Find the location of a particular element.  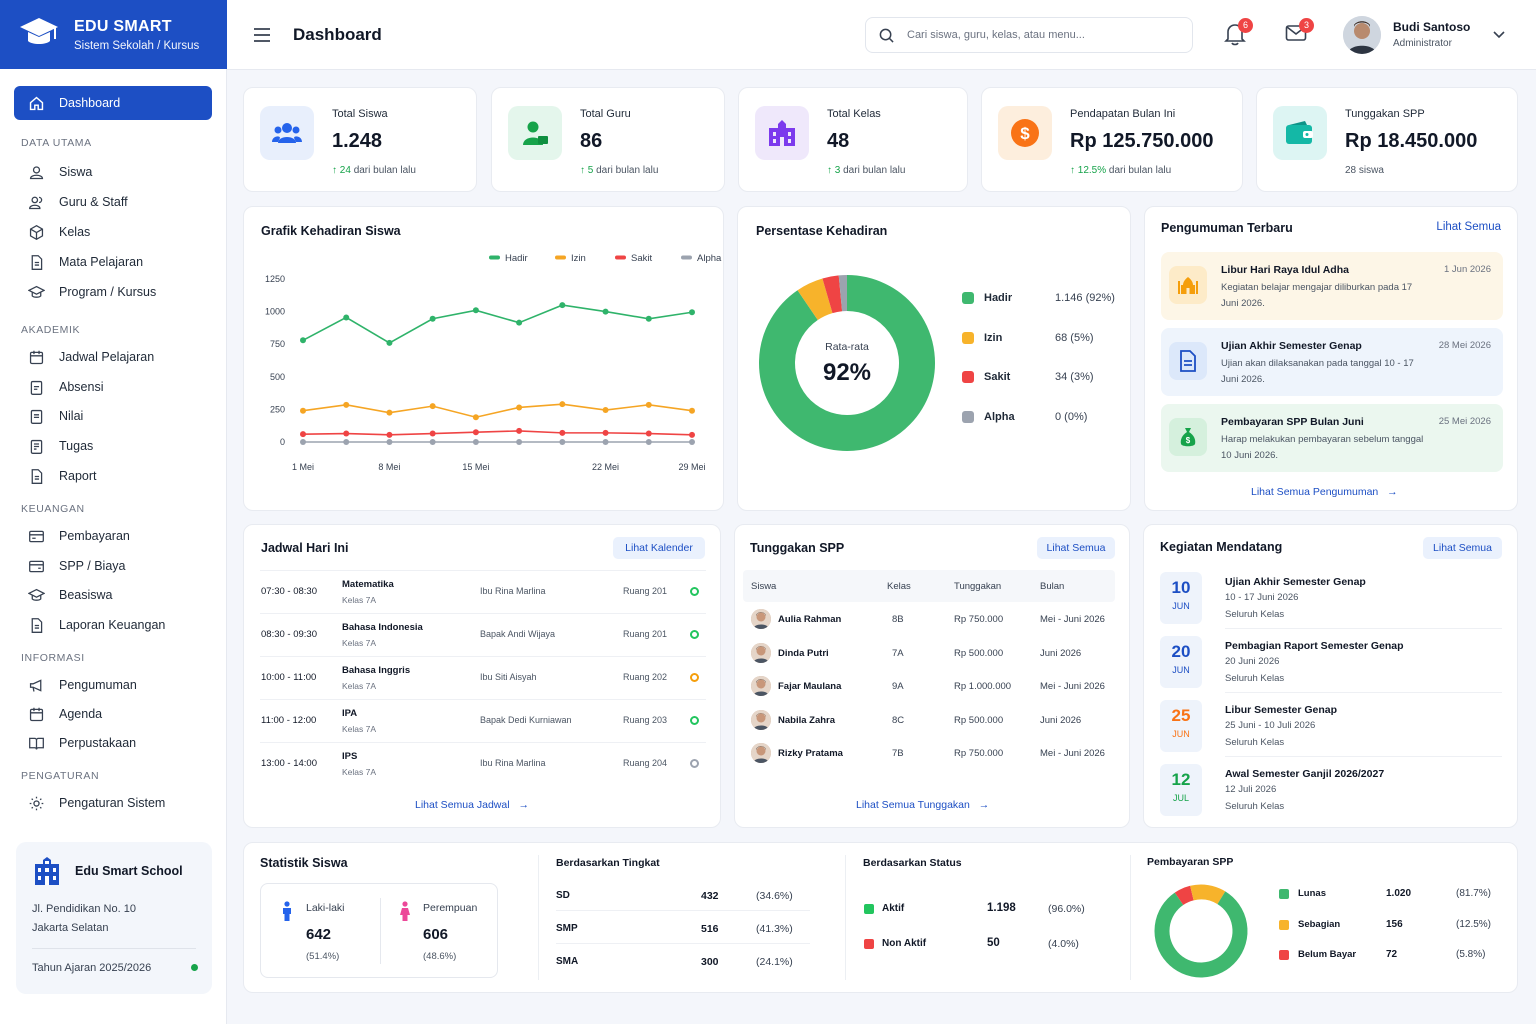

user-icon is located at coordinates (36, 172).